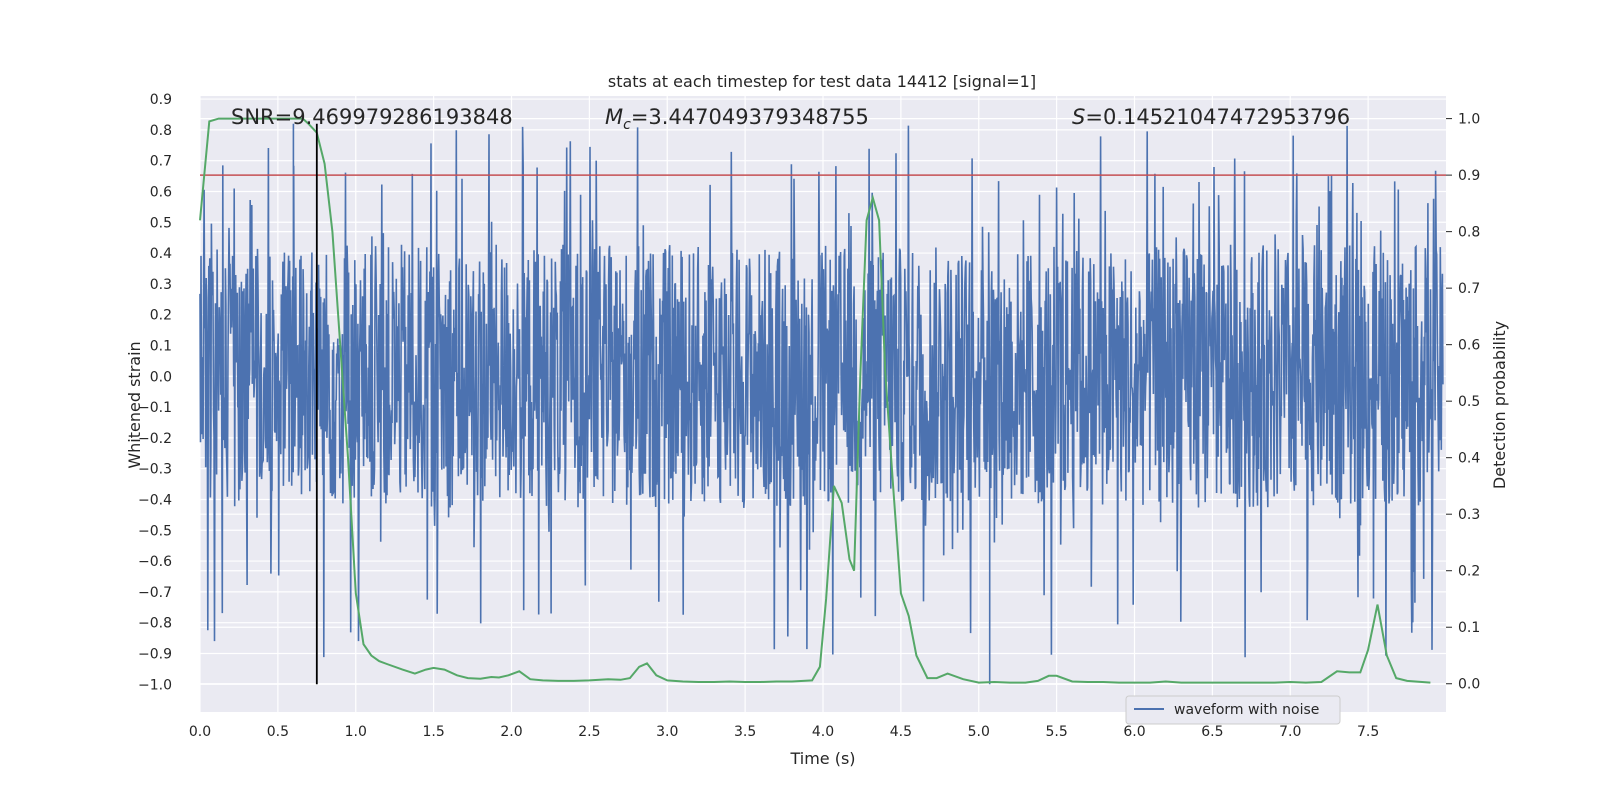 This screenshot has height=800, width=1600. What do you see at coordinates (979, 732) in the screenshot?
I see `x-tick-label: 5.0` at bounding box center [979, 732].